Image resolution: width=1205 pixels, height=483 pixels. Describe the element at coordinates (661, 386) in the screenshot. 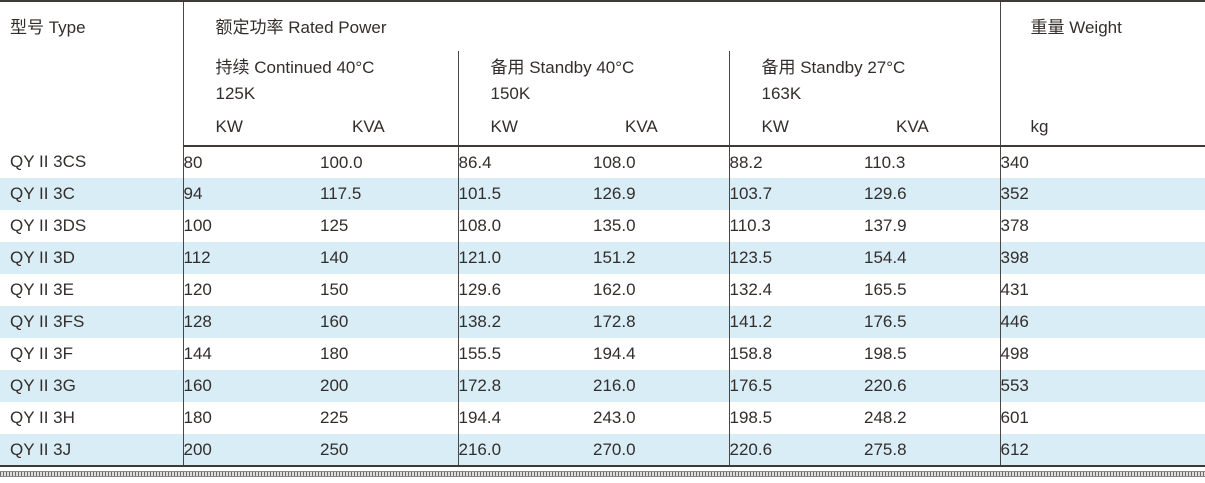

I see `value-cell: 216.0` at that location.